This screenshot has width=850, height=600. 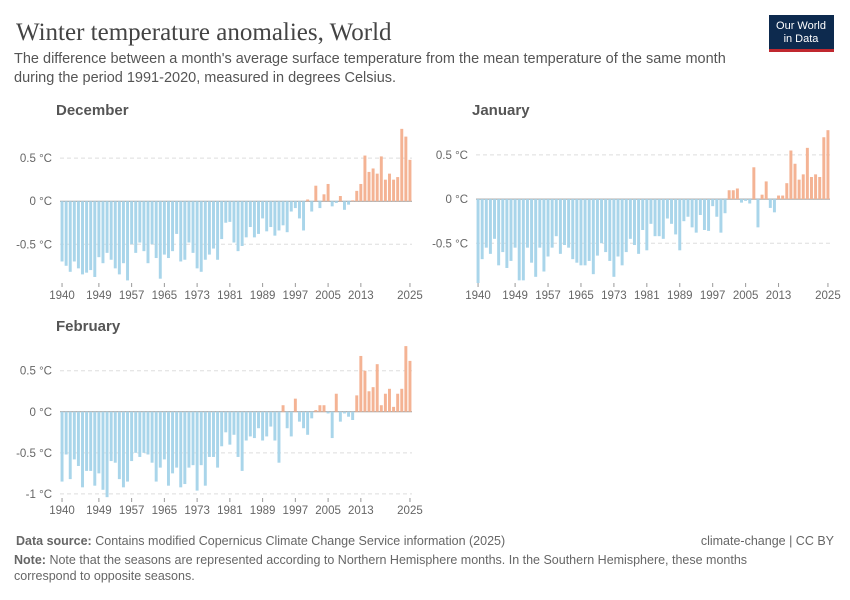 What do you see at coordinates (802, 39) in the screenshot?
I see `logo-text: in Data` at bounding box center [802, 39].